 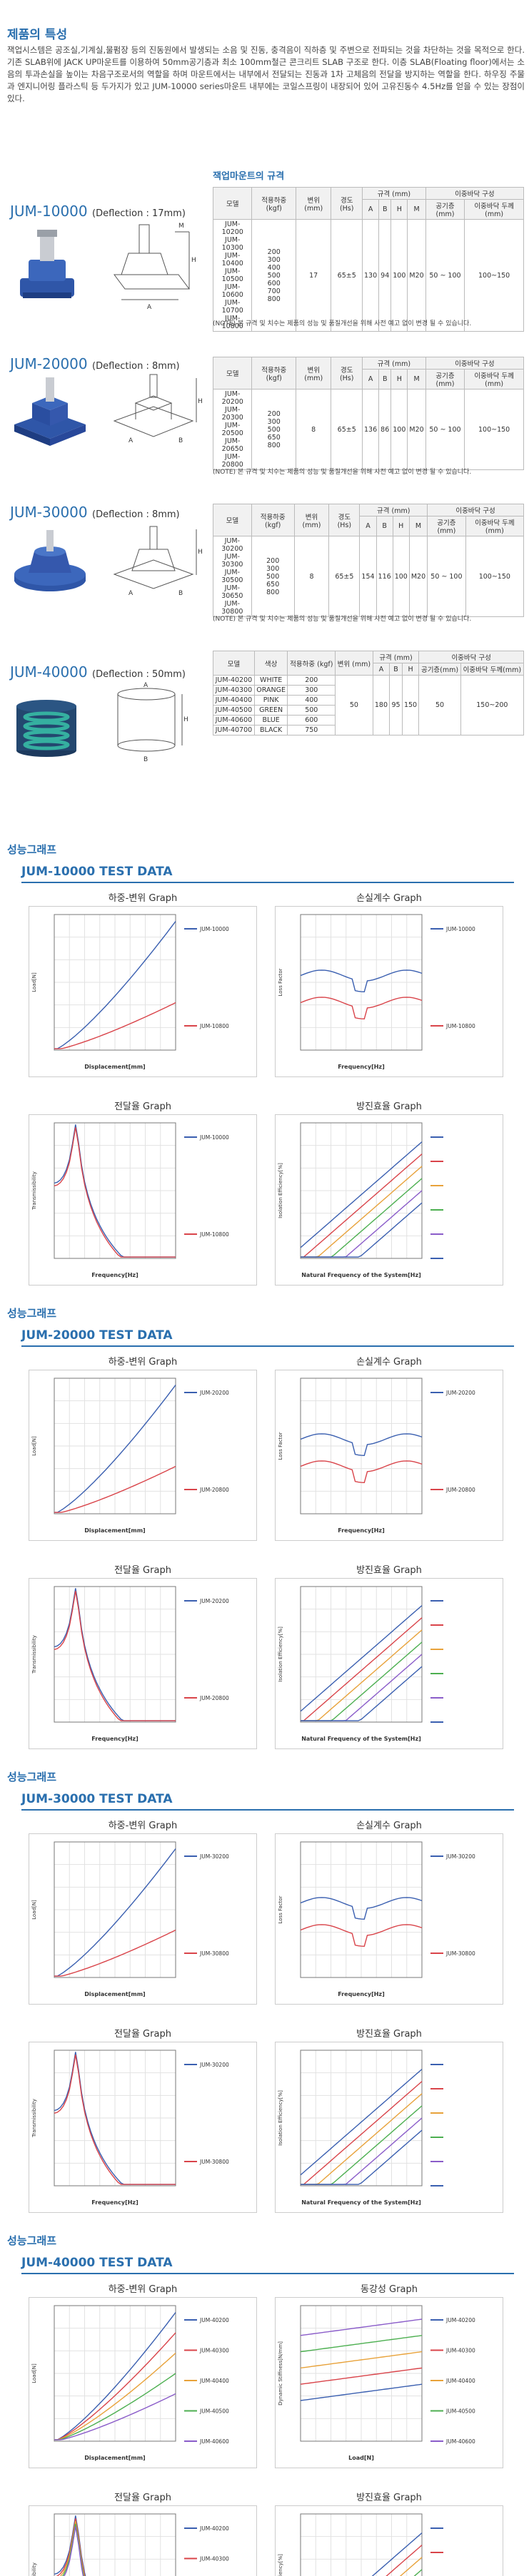 What do you see at coordinates (143, 1362) in the screenshot?
I see `graph-title-1-0: 하중-변위 Graph` at bounding box center [143, 1362].